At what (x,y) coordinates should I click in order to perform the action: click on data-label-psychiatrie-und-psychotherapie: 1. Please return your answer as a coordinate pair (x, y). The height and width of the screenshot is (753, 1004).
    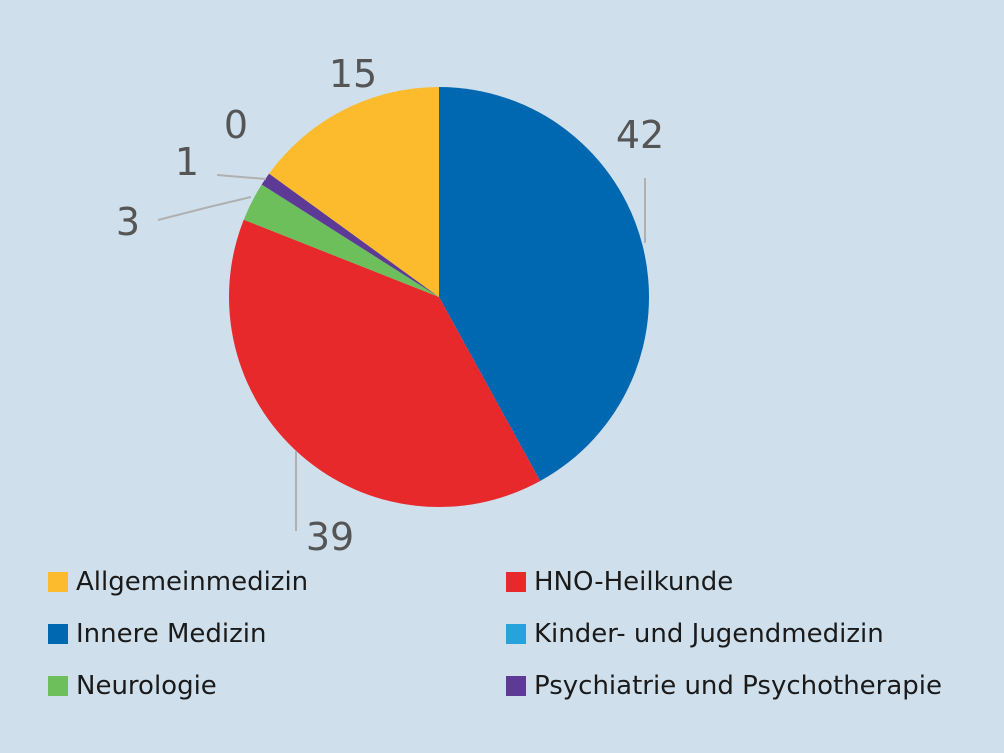
    Looking at the image, I should click on (187, 162).